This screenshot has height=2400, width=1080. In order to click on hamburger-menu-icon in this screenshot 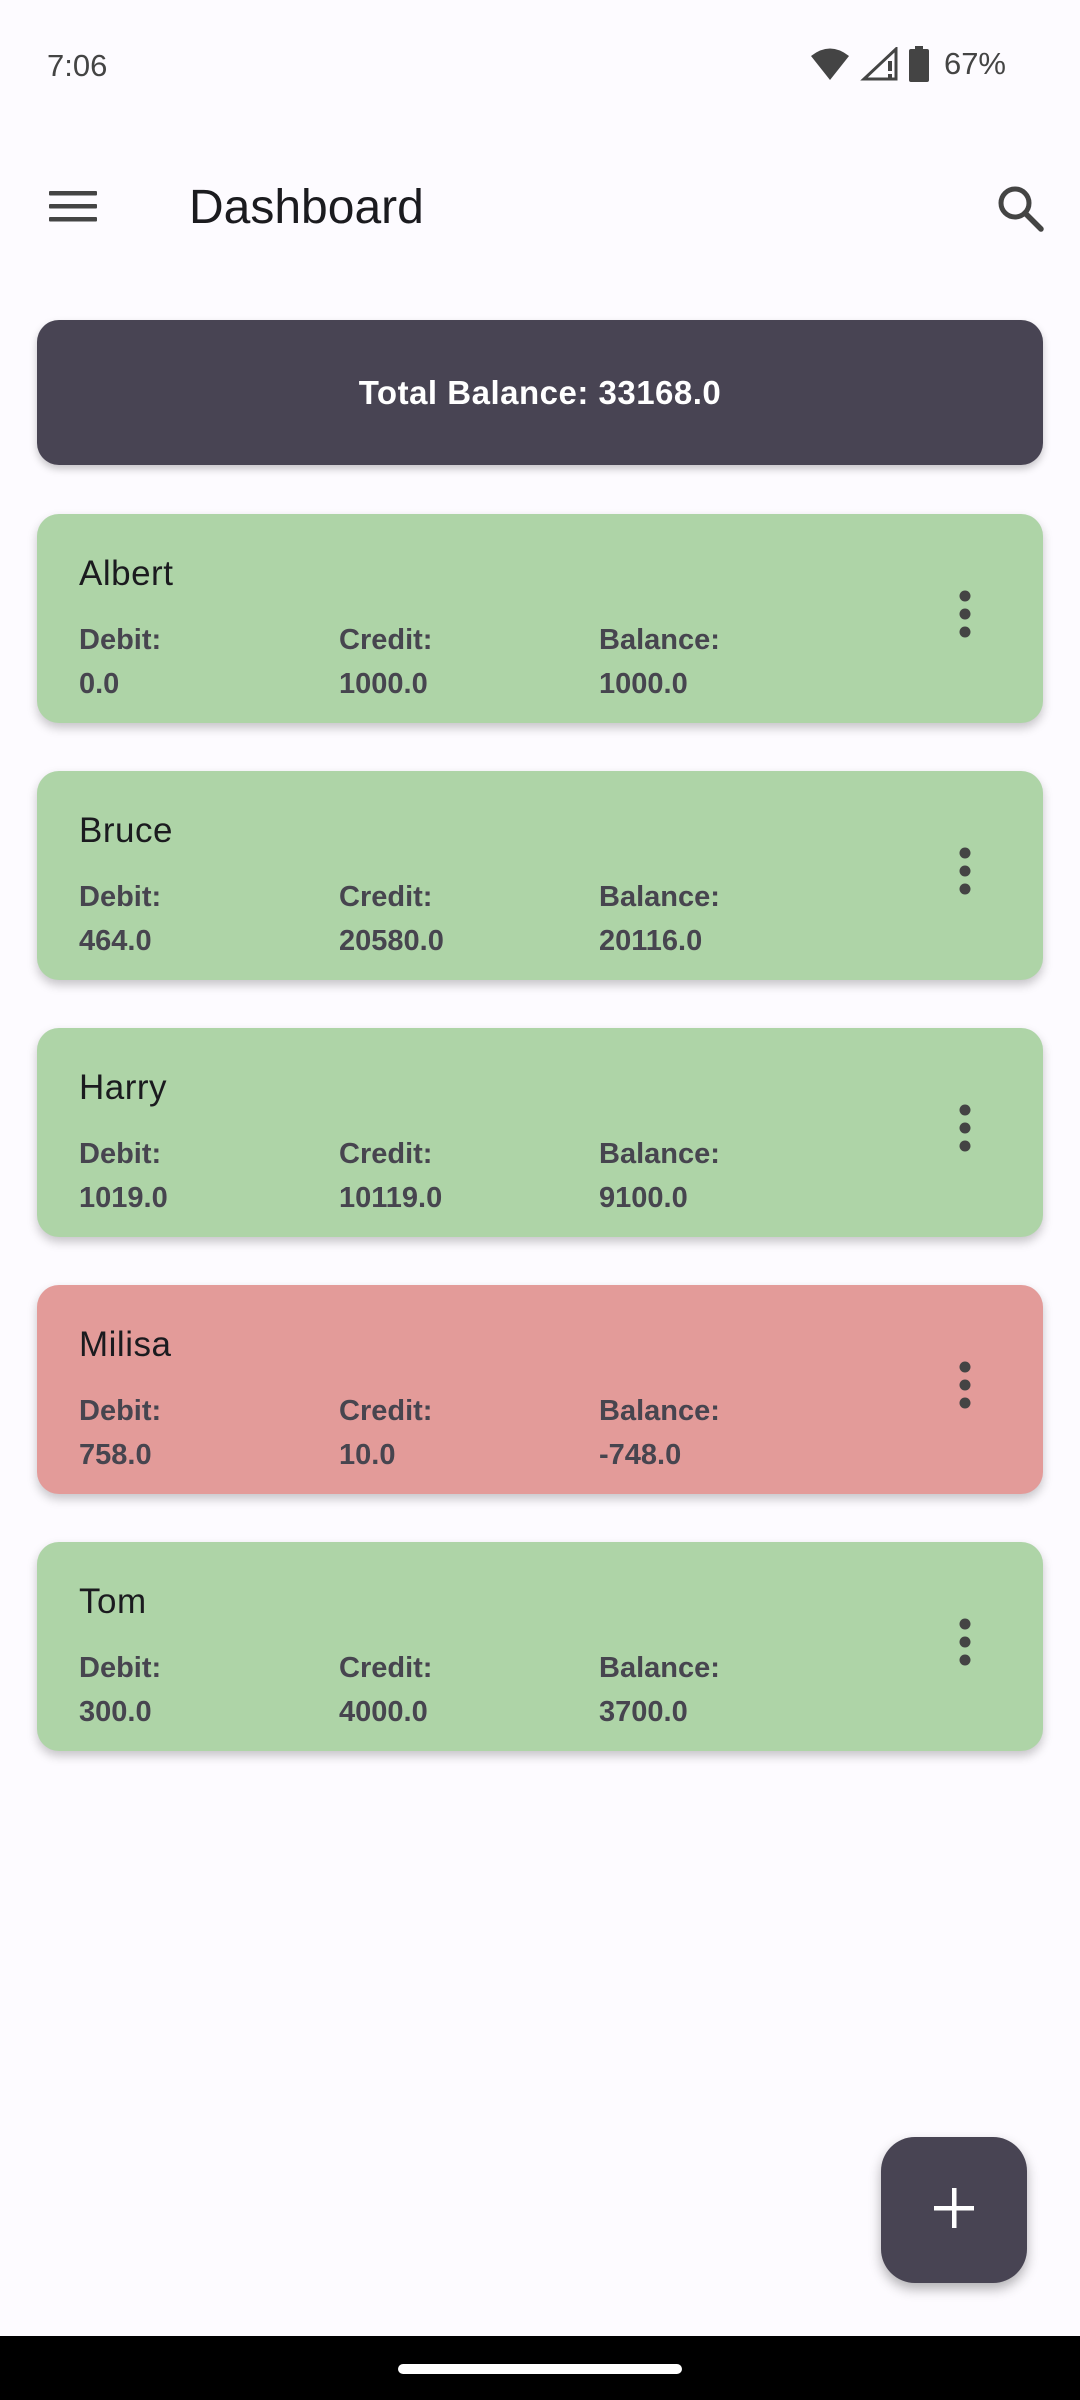, I will do `click(73, 208)`.